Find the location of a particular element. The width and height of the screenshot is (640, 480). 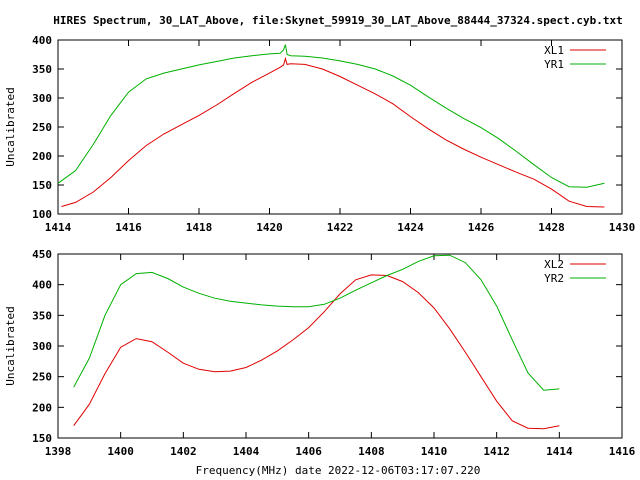

bottom-x-tick-label: 1416 is located at coordinates (622, 451).